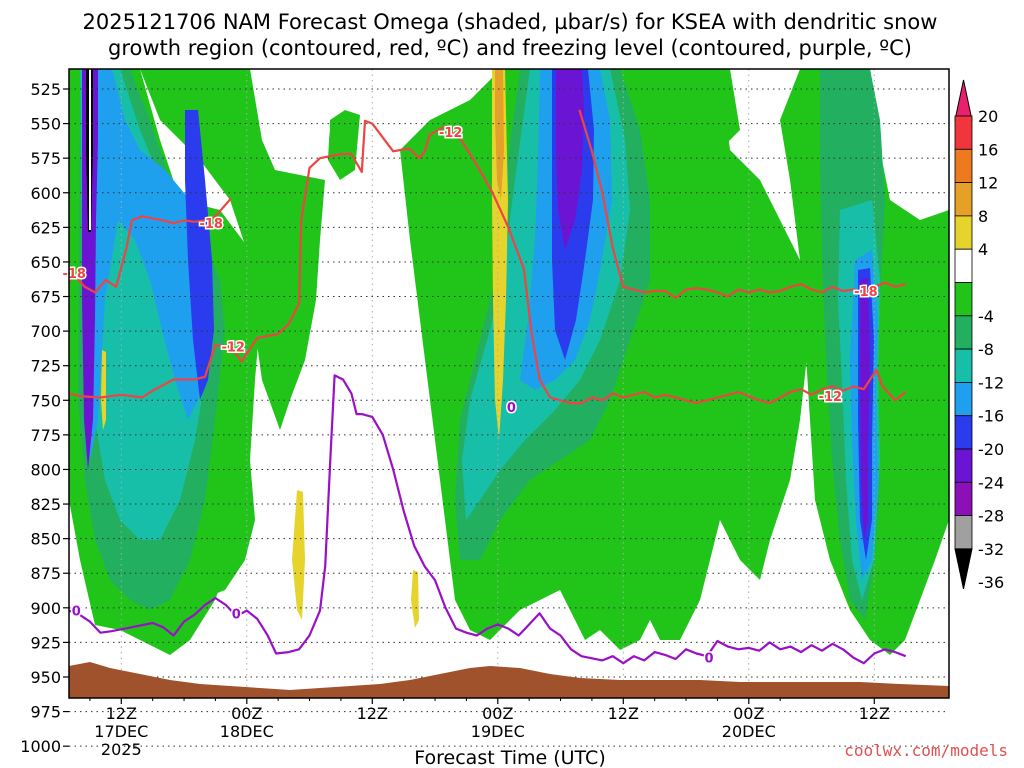 Image resolution: width=1024 pixels, height=768 pixels. What do you see at coordinates (991, 516) in the screenshot?
I see `colorbar-label: -28` at bounding box center [991, 516].